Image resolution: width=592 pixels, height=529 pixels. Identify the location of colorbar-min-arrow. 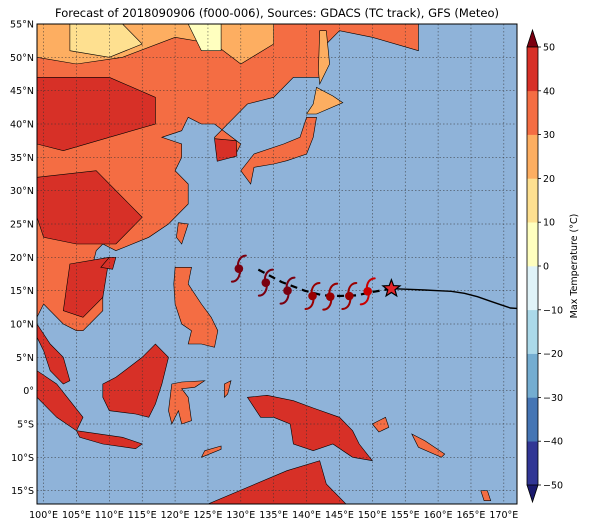
(532, 494).